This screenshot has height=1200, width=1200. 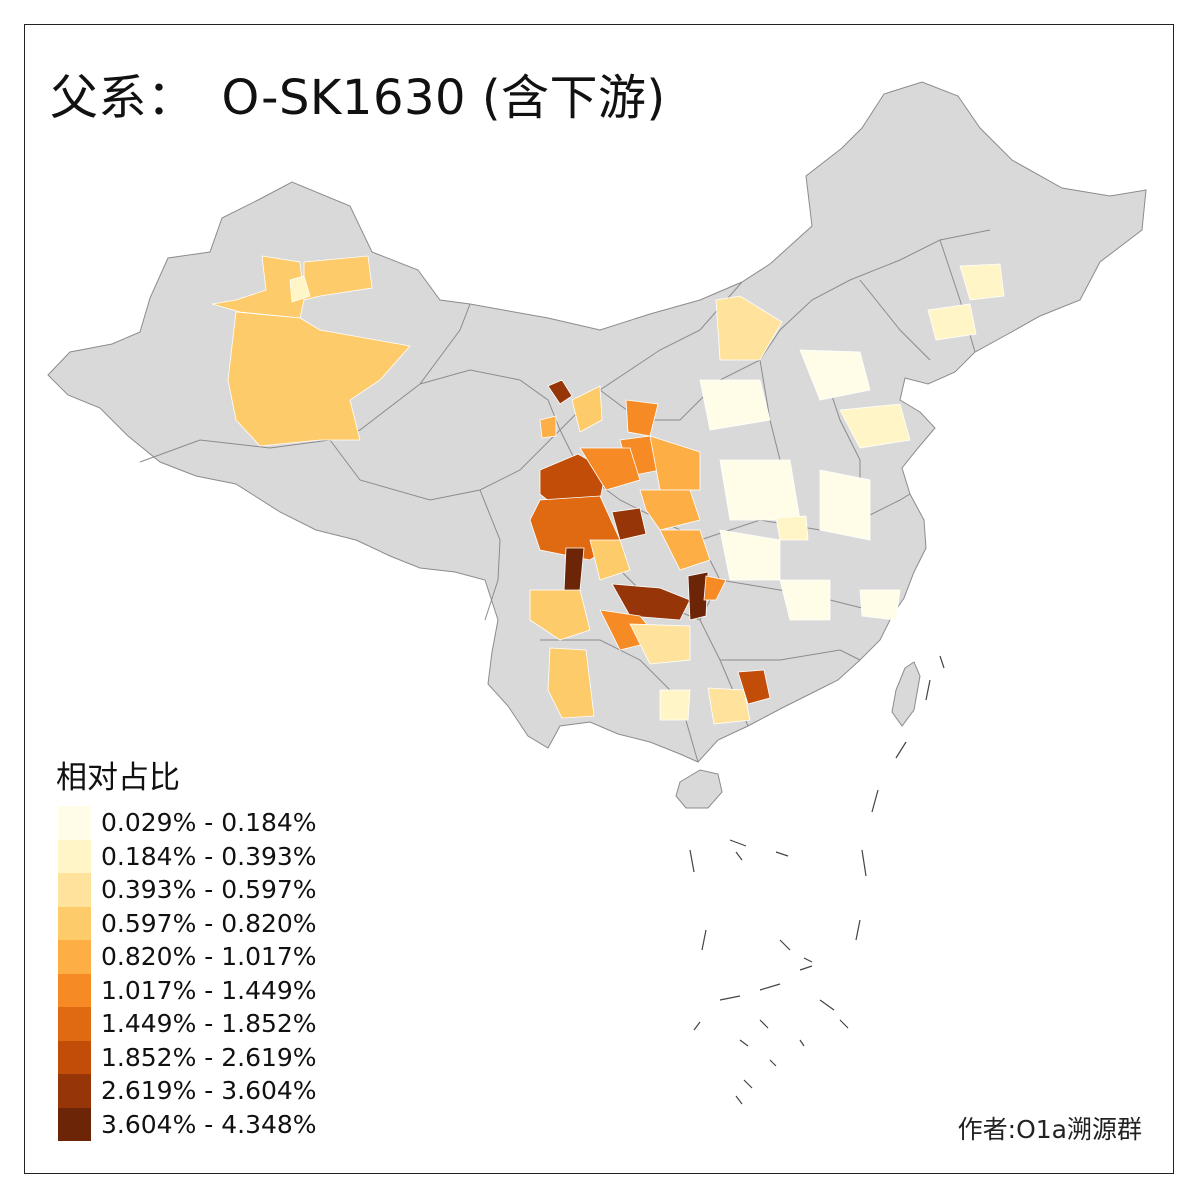 I want to click on region-central-a, so click(x=760, y=490).